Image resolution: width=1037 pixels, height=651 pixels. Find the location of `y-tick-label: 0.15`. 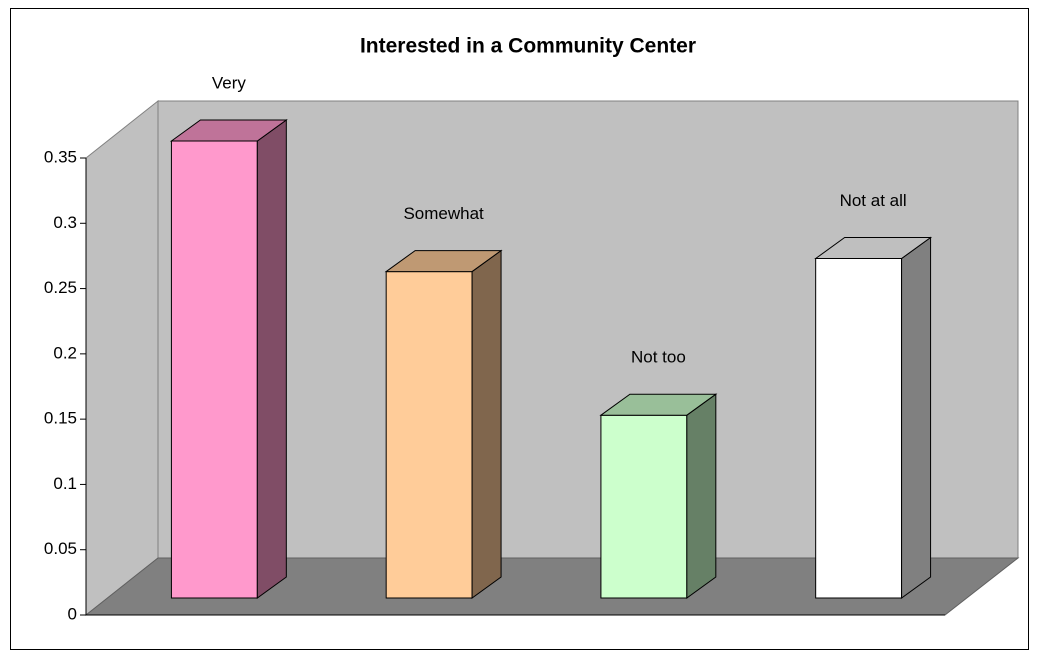

y-tick-label: 0.15 is located at coordinates (60, 418).